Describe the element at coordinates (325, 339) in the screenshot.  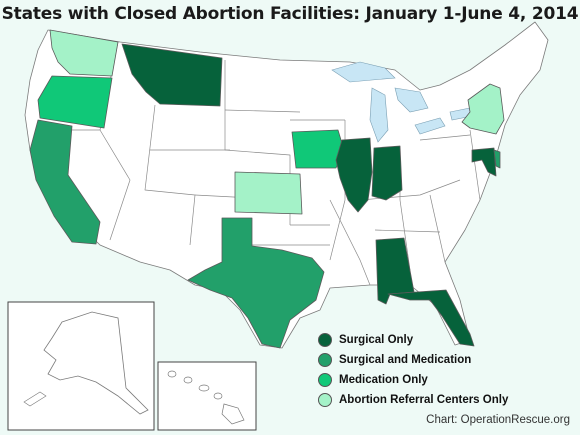
I see `swatch-surgical-only` at that location.